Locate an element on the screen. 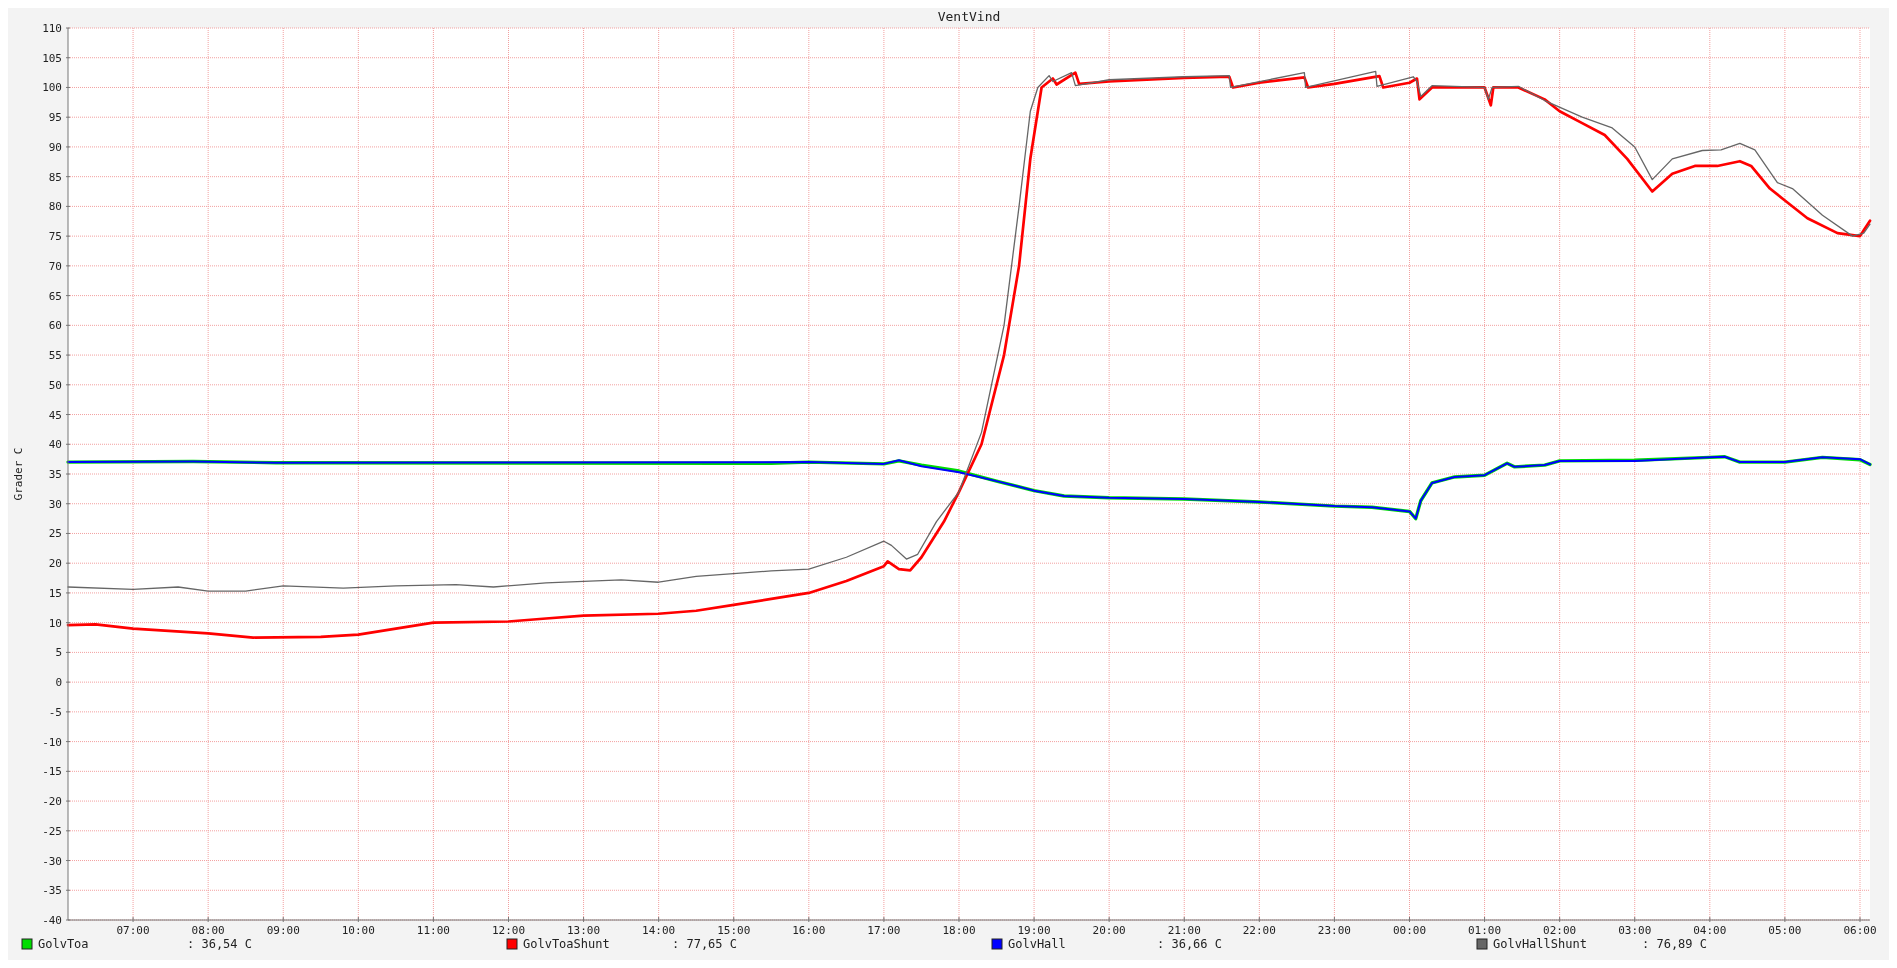  chart-title: VentVind is located at coordinates (969, 16).